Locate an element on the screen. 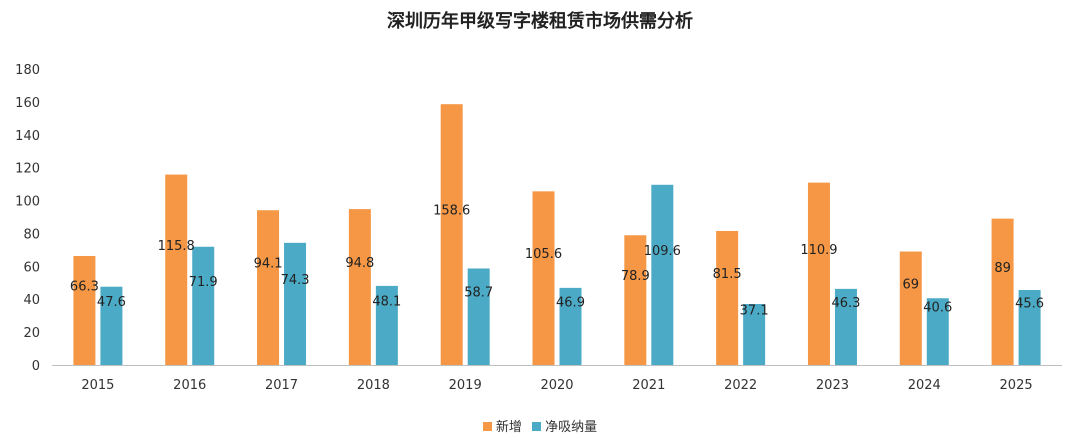 This screenshot has height=447, width=1080. data-label-new-supply: 105.6 is located at coordinates (543, 254).